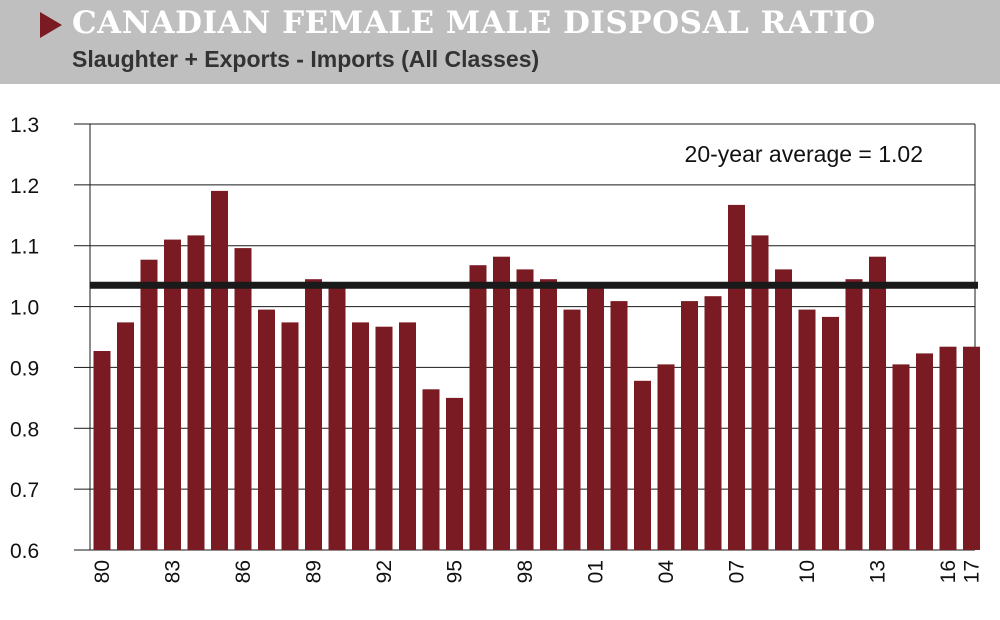  Describe the element at coordinates (24, 490) in the screenshot. I see `y-tick-label: 0.7` at that location.